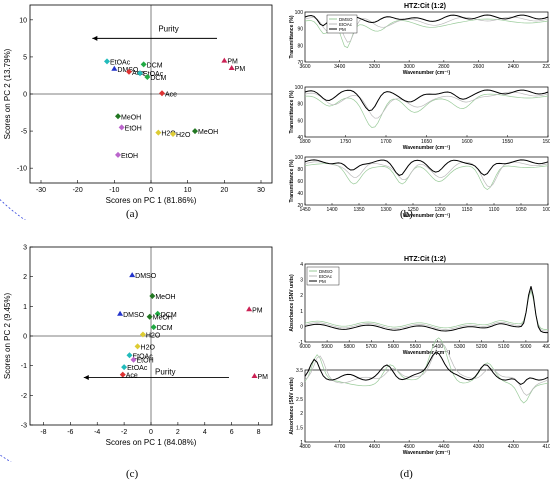 Image resolution: width=550 pixels, height=485 pixels. Describe the element at coordinates (406, 474) in the screenshot. I see `caption-d: (d)` at that location.